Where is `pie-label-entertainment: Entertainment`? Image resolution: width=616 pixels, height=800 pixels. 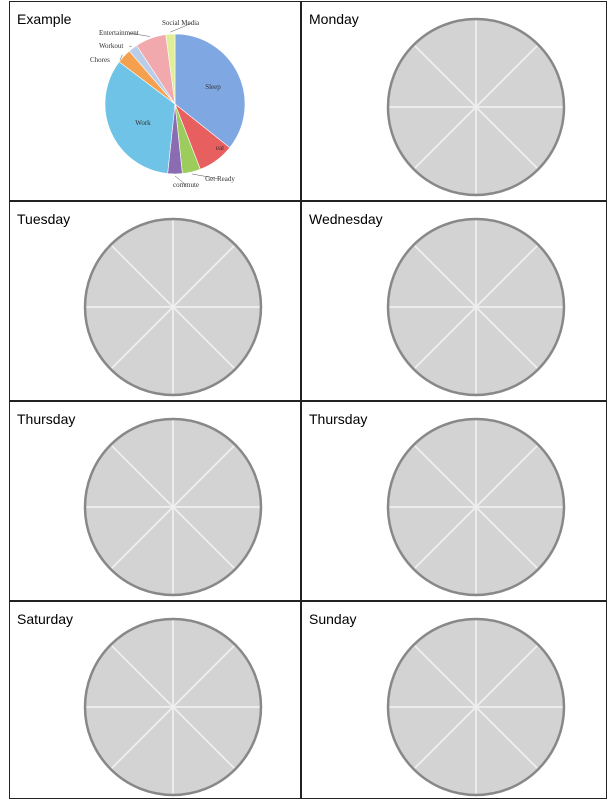
pie-label-entertainment: Entertainment is located at coordinates (119, 33).